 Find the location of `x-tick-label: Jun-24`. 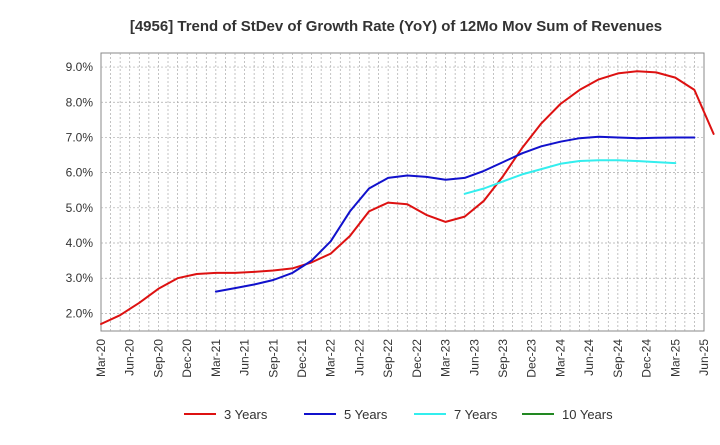

x-tick-label: Jun-24 is located at coordinates (589, 357).